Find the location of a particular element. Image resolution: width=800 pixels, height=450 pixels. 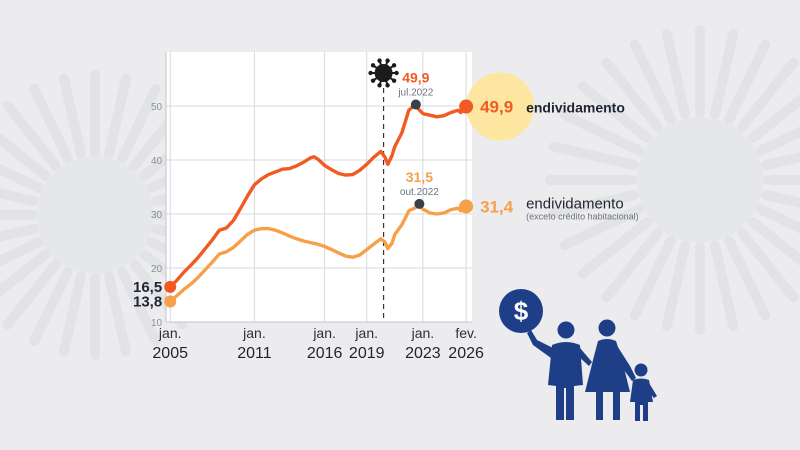

series-subtitle-label: (exceto crédito habitacional) is located at coordinates (582, 216).